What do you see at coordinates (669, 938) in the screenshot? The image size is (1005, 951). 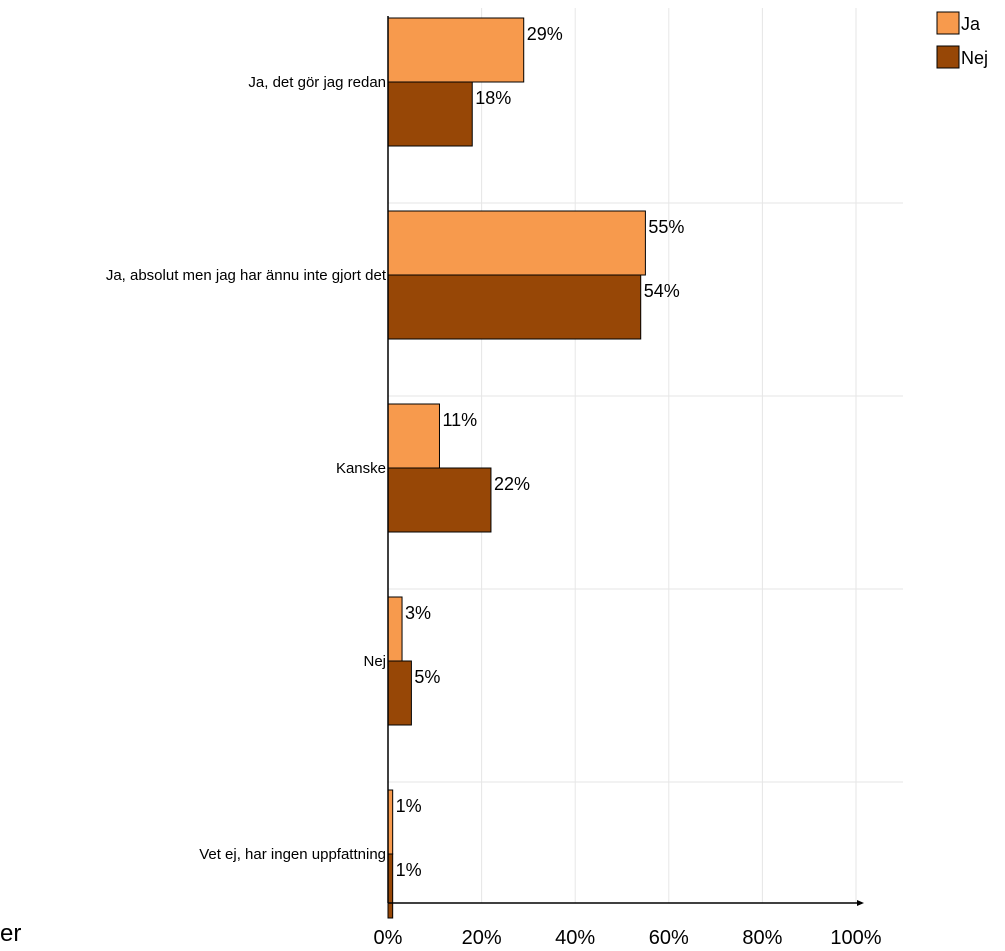 I see `x-tick-label: 60%` at bounding box center [669, 938].